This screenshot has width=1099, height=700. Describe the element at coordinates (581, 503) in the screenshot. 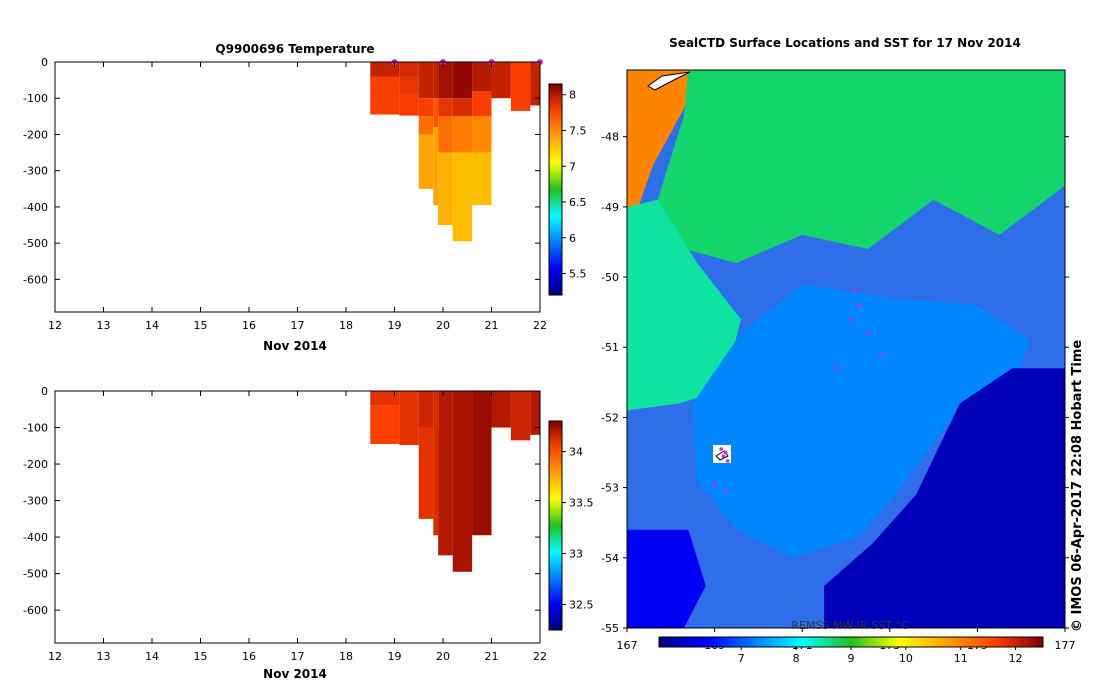

I see `colorbar-tick-label: 33.5` at that location.